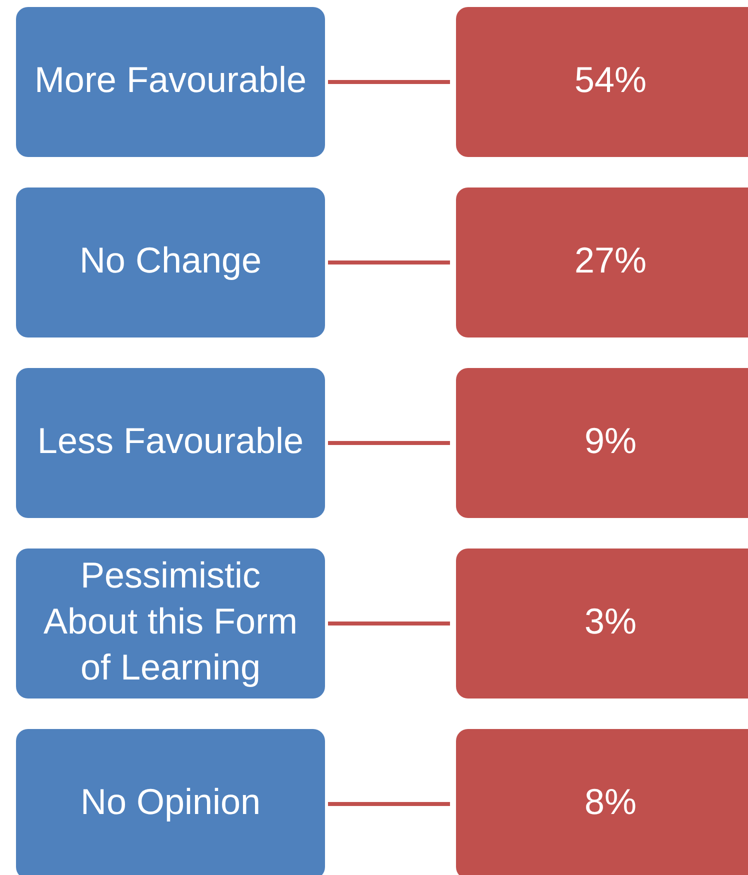 This screenshot has height=875, width=748. I want to click on data-label: 3%, so click(610, 621).